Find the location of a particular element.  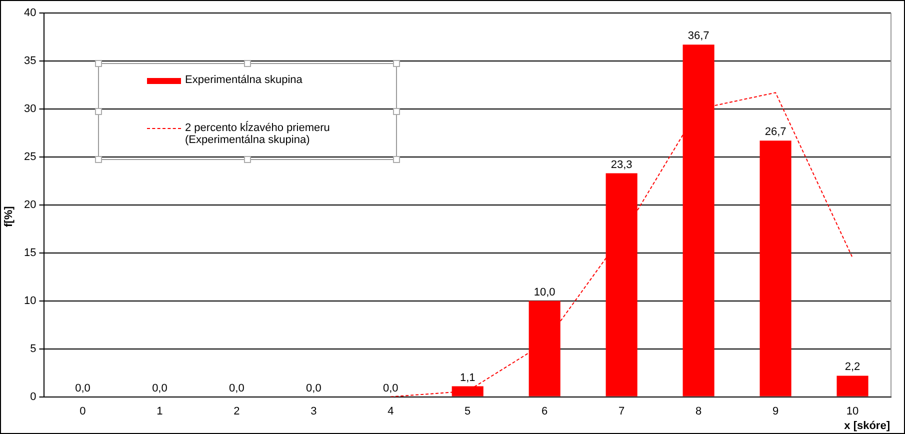

x-tick-label: 6 is located at coordinates (545, 411).